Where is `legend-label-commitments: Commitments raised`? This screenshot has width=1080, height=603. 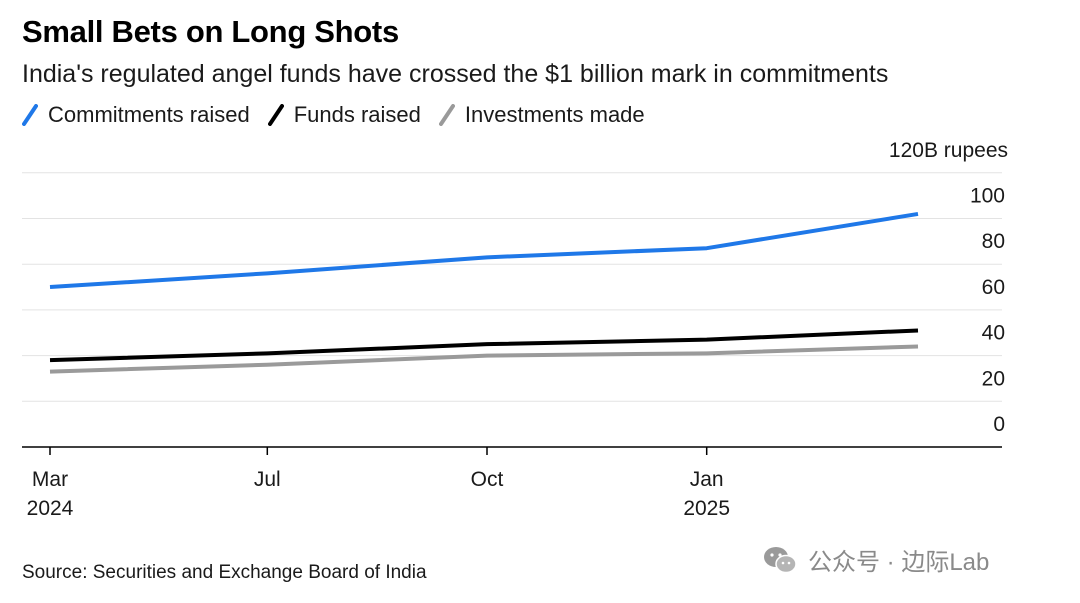 legend-label-commitments: Commitments raised is located at coordinates (149, 114).